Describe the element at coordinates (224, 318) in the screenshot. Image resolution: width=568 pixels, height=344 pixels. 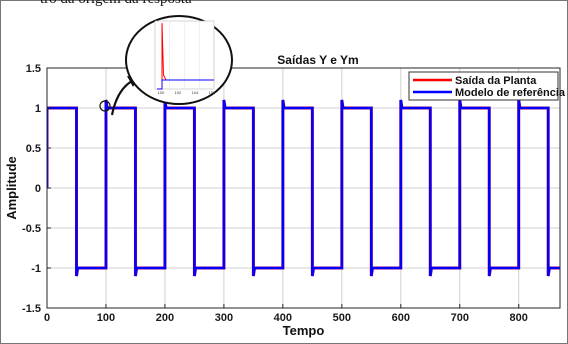
I see `x-tick-label: 300` at that location.